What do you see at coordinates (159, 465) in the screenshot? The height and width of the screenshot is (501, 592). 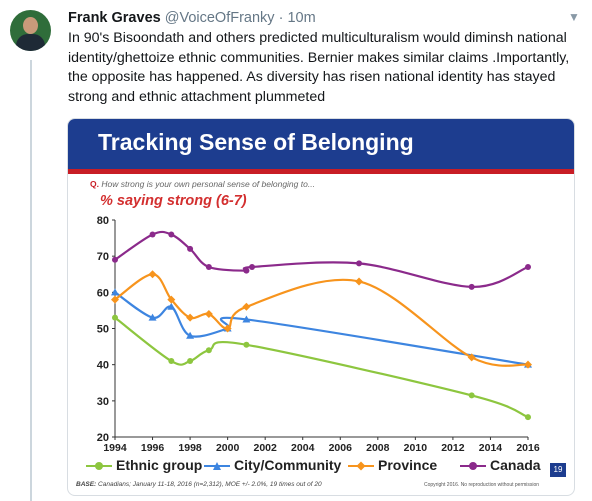 I see `legend-label-ethnic-group: Ethnic group` at bounding box center [159, 465].